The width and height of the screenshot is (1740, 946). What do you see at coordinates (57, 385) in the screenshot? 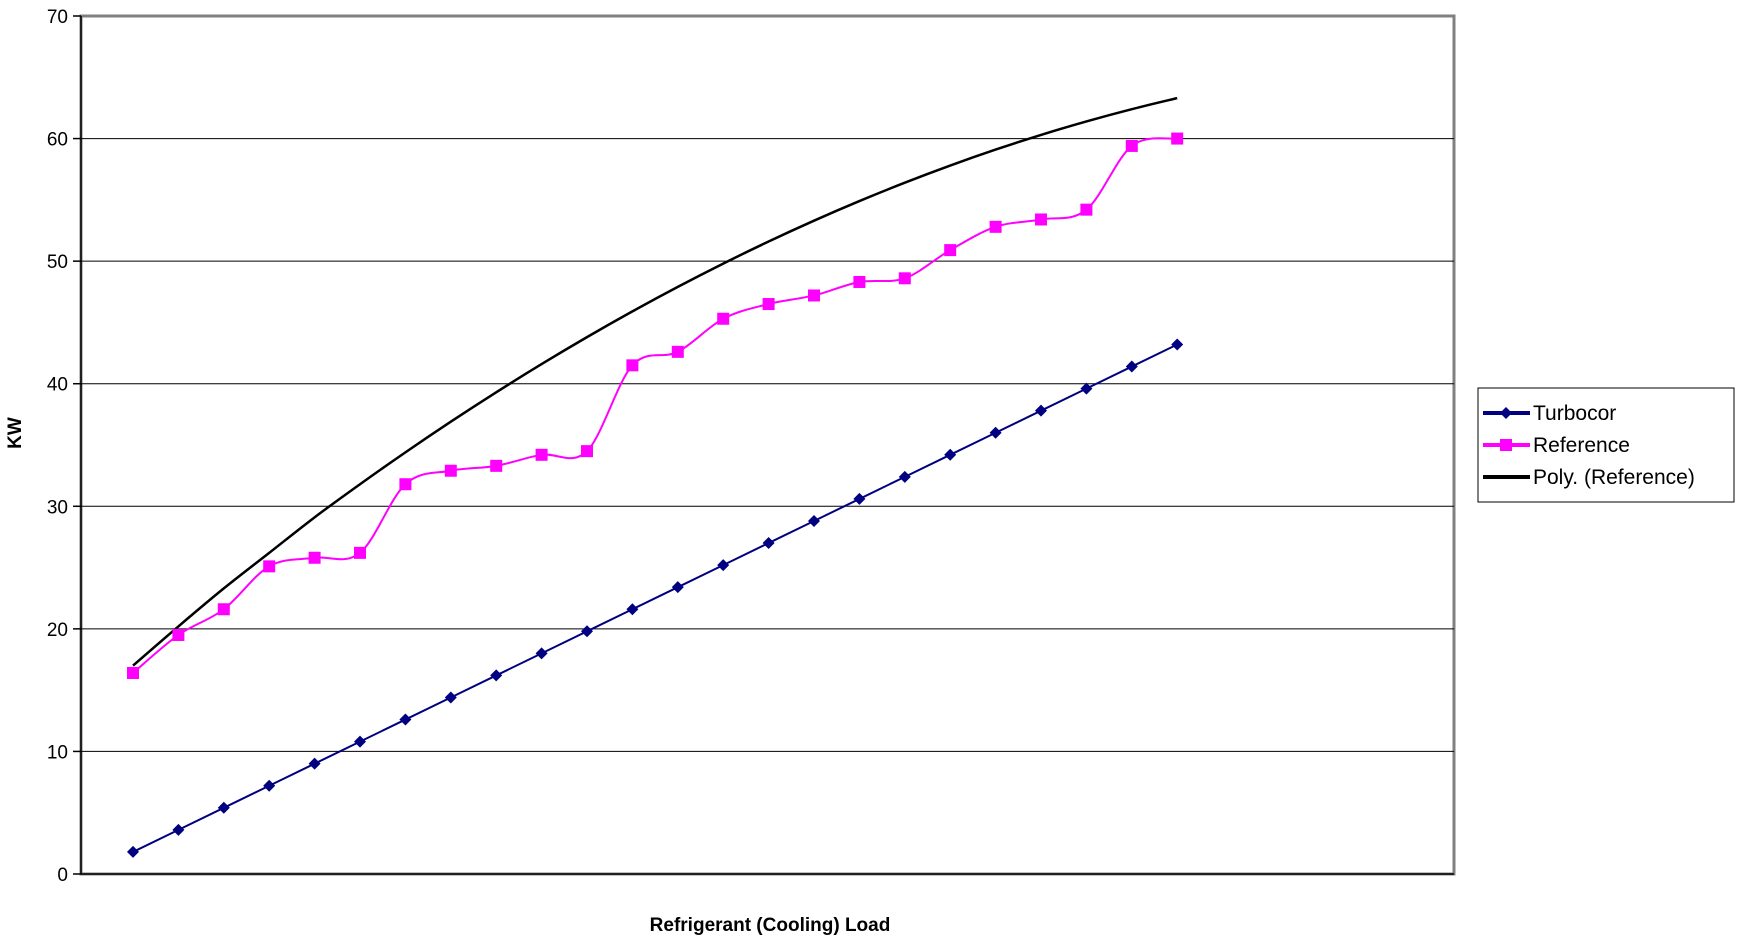
I see `y-tick-label: 40` at bounding box center [57, 385].